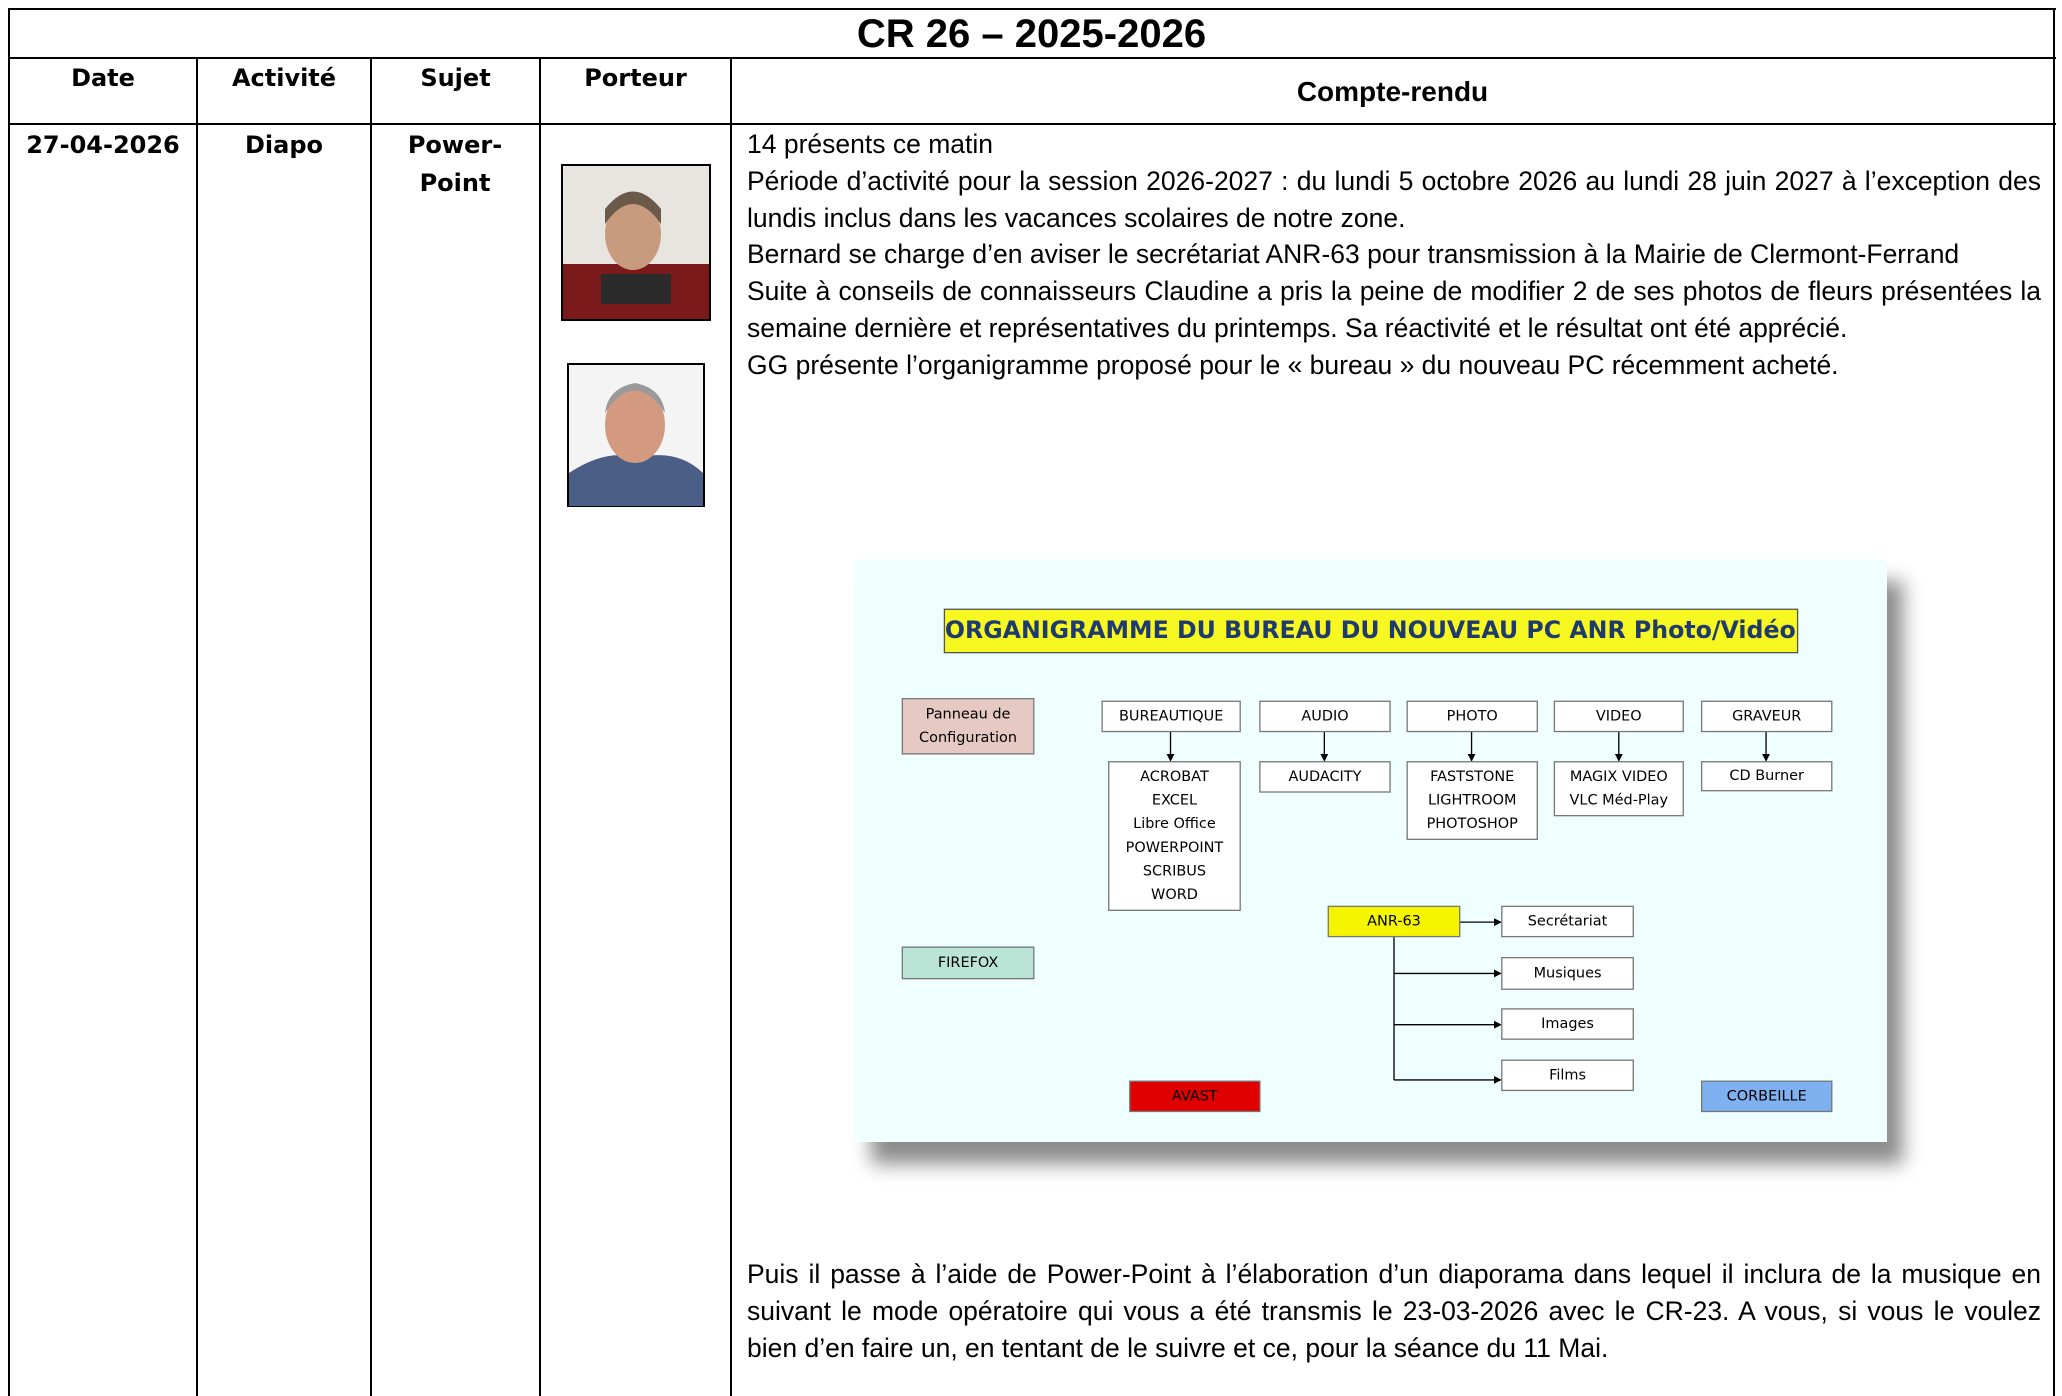 This screenshot has width=2062, height=1396. Describe the element at coordinates (284, 78) in the screenshot. I see `header: Activité` at that location.